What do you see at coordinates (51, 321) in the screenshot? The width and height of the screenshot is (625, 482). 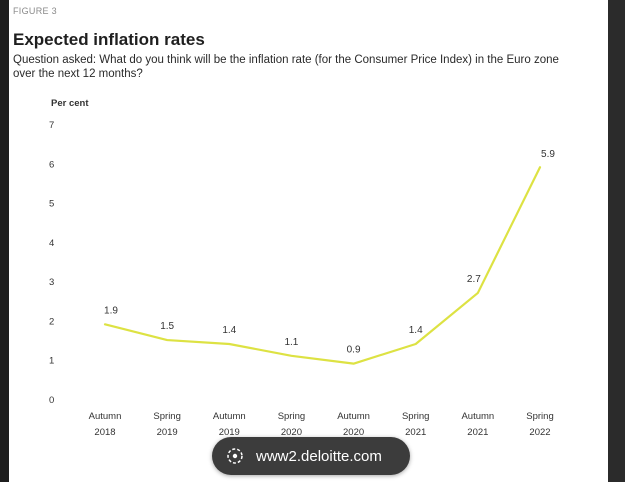 I see `y-tick-label: 2` at bounding box center [51, 321].